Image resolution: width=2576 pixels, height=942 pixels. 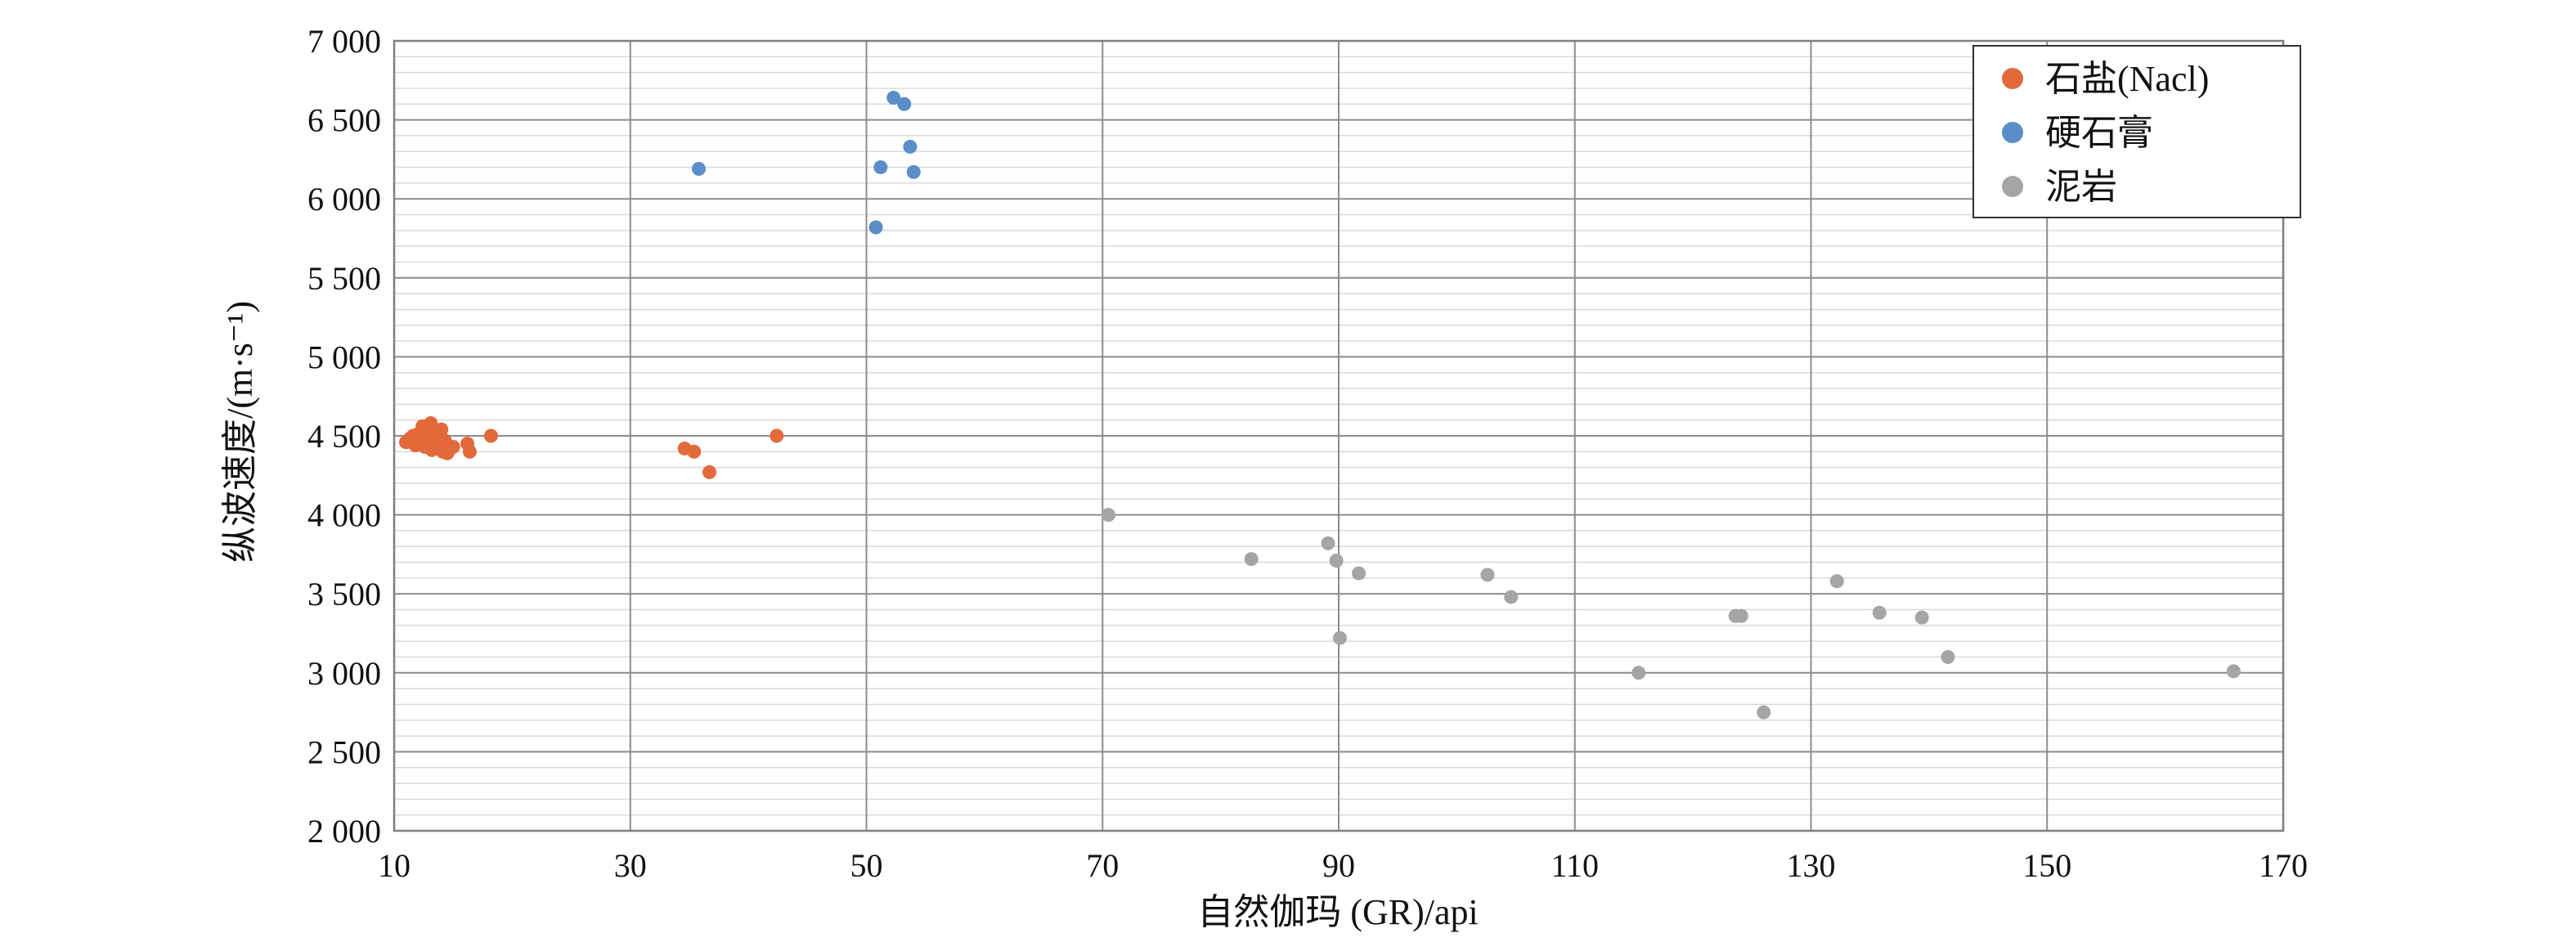 I want to click on y-axis-title: 纵波速度/(m·s⁻¹), so click(x=240, y=432).